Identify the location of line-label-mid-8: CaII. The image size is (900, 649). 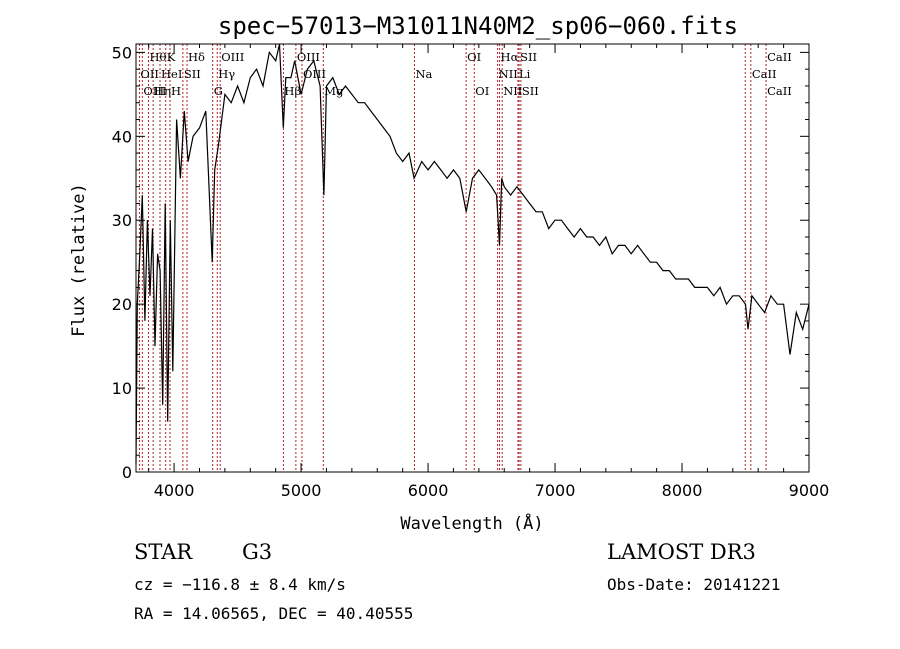
(764, 74).